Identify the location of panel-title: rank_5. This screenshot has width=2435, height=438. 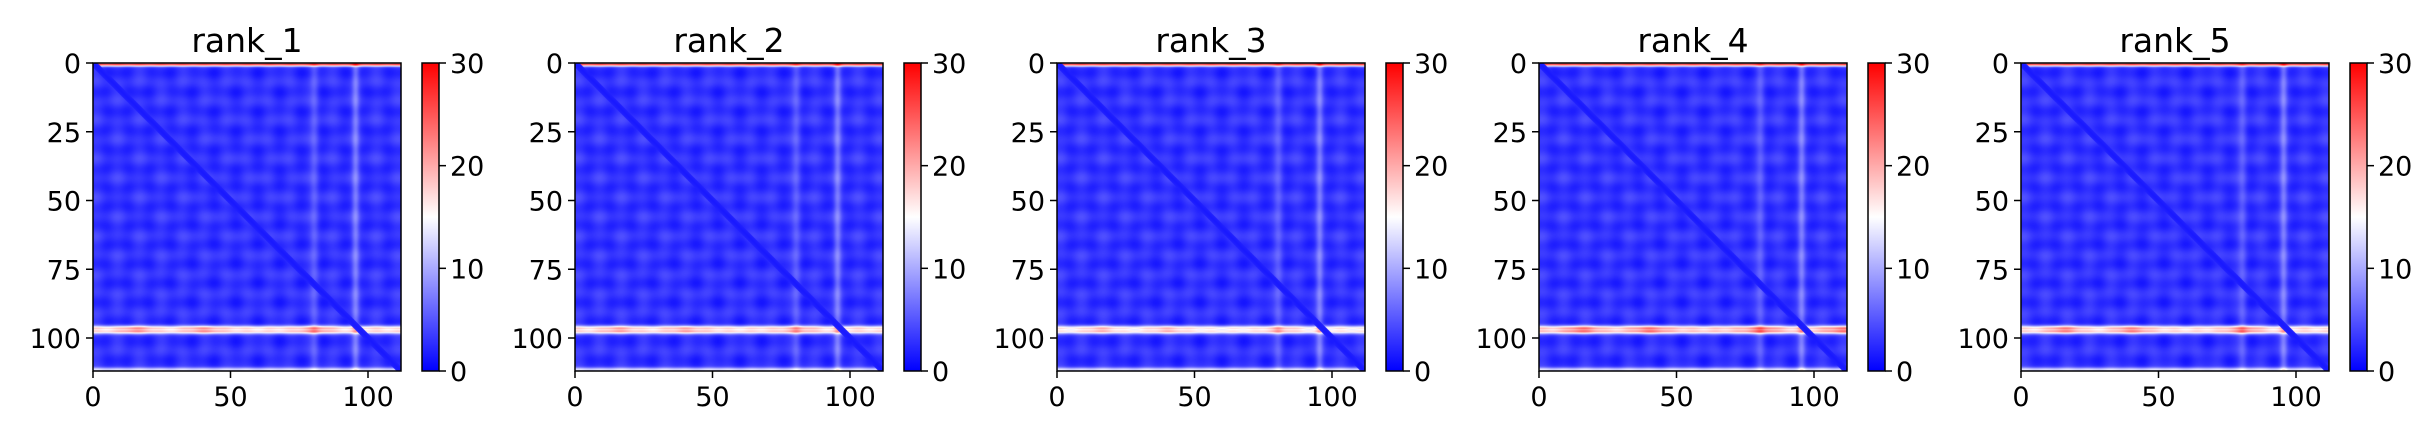
(2174, 40).